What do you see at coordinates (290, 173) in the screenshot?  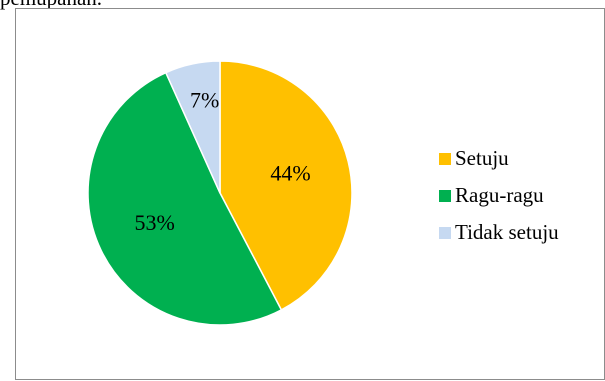 I see `data-label-setuju: 44%` at bounding box center [290, 173].